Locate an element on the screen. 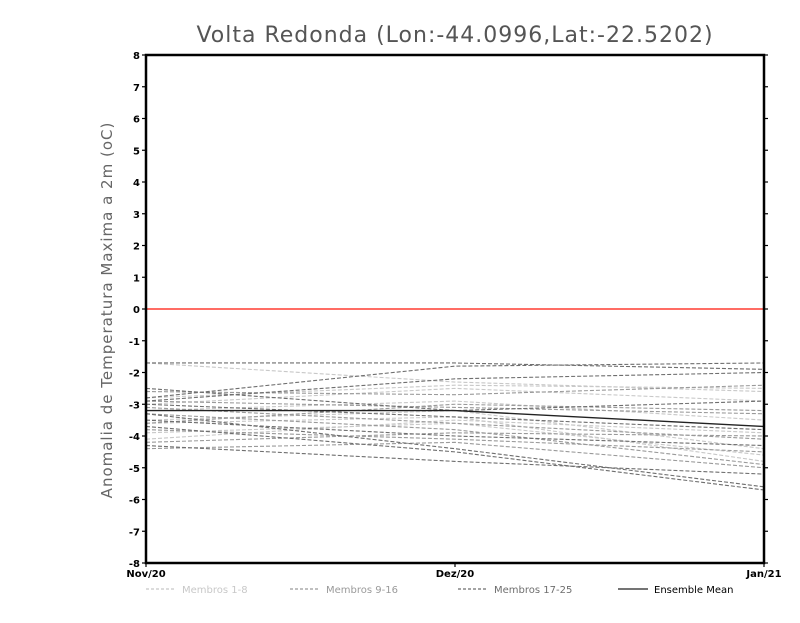  legend-label: Ensemble Mean is located at coordinates (693, 590).